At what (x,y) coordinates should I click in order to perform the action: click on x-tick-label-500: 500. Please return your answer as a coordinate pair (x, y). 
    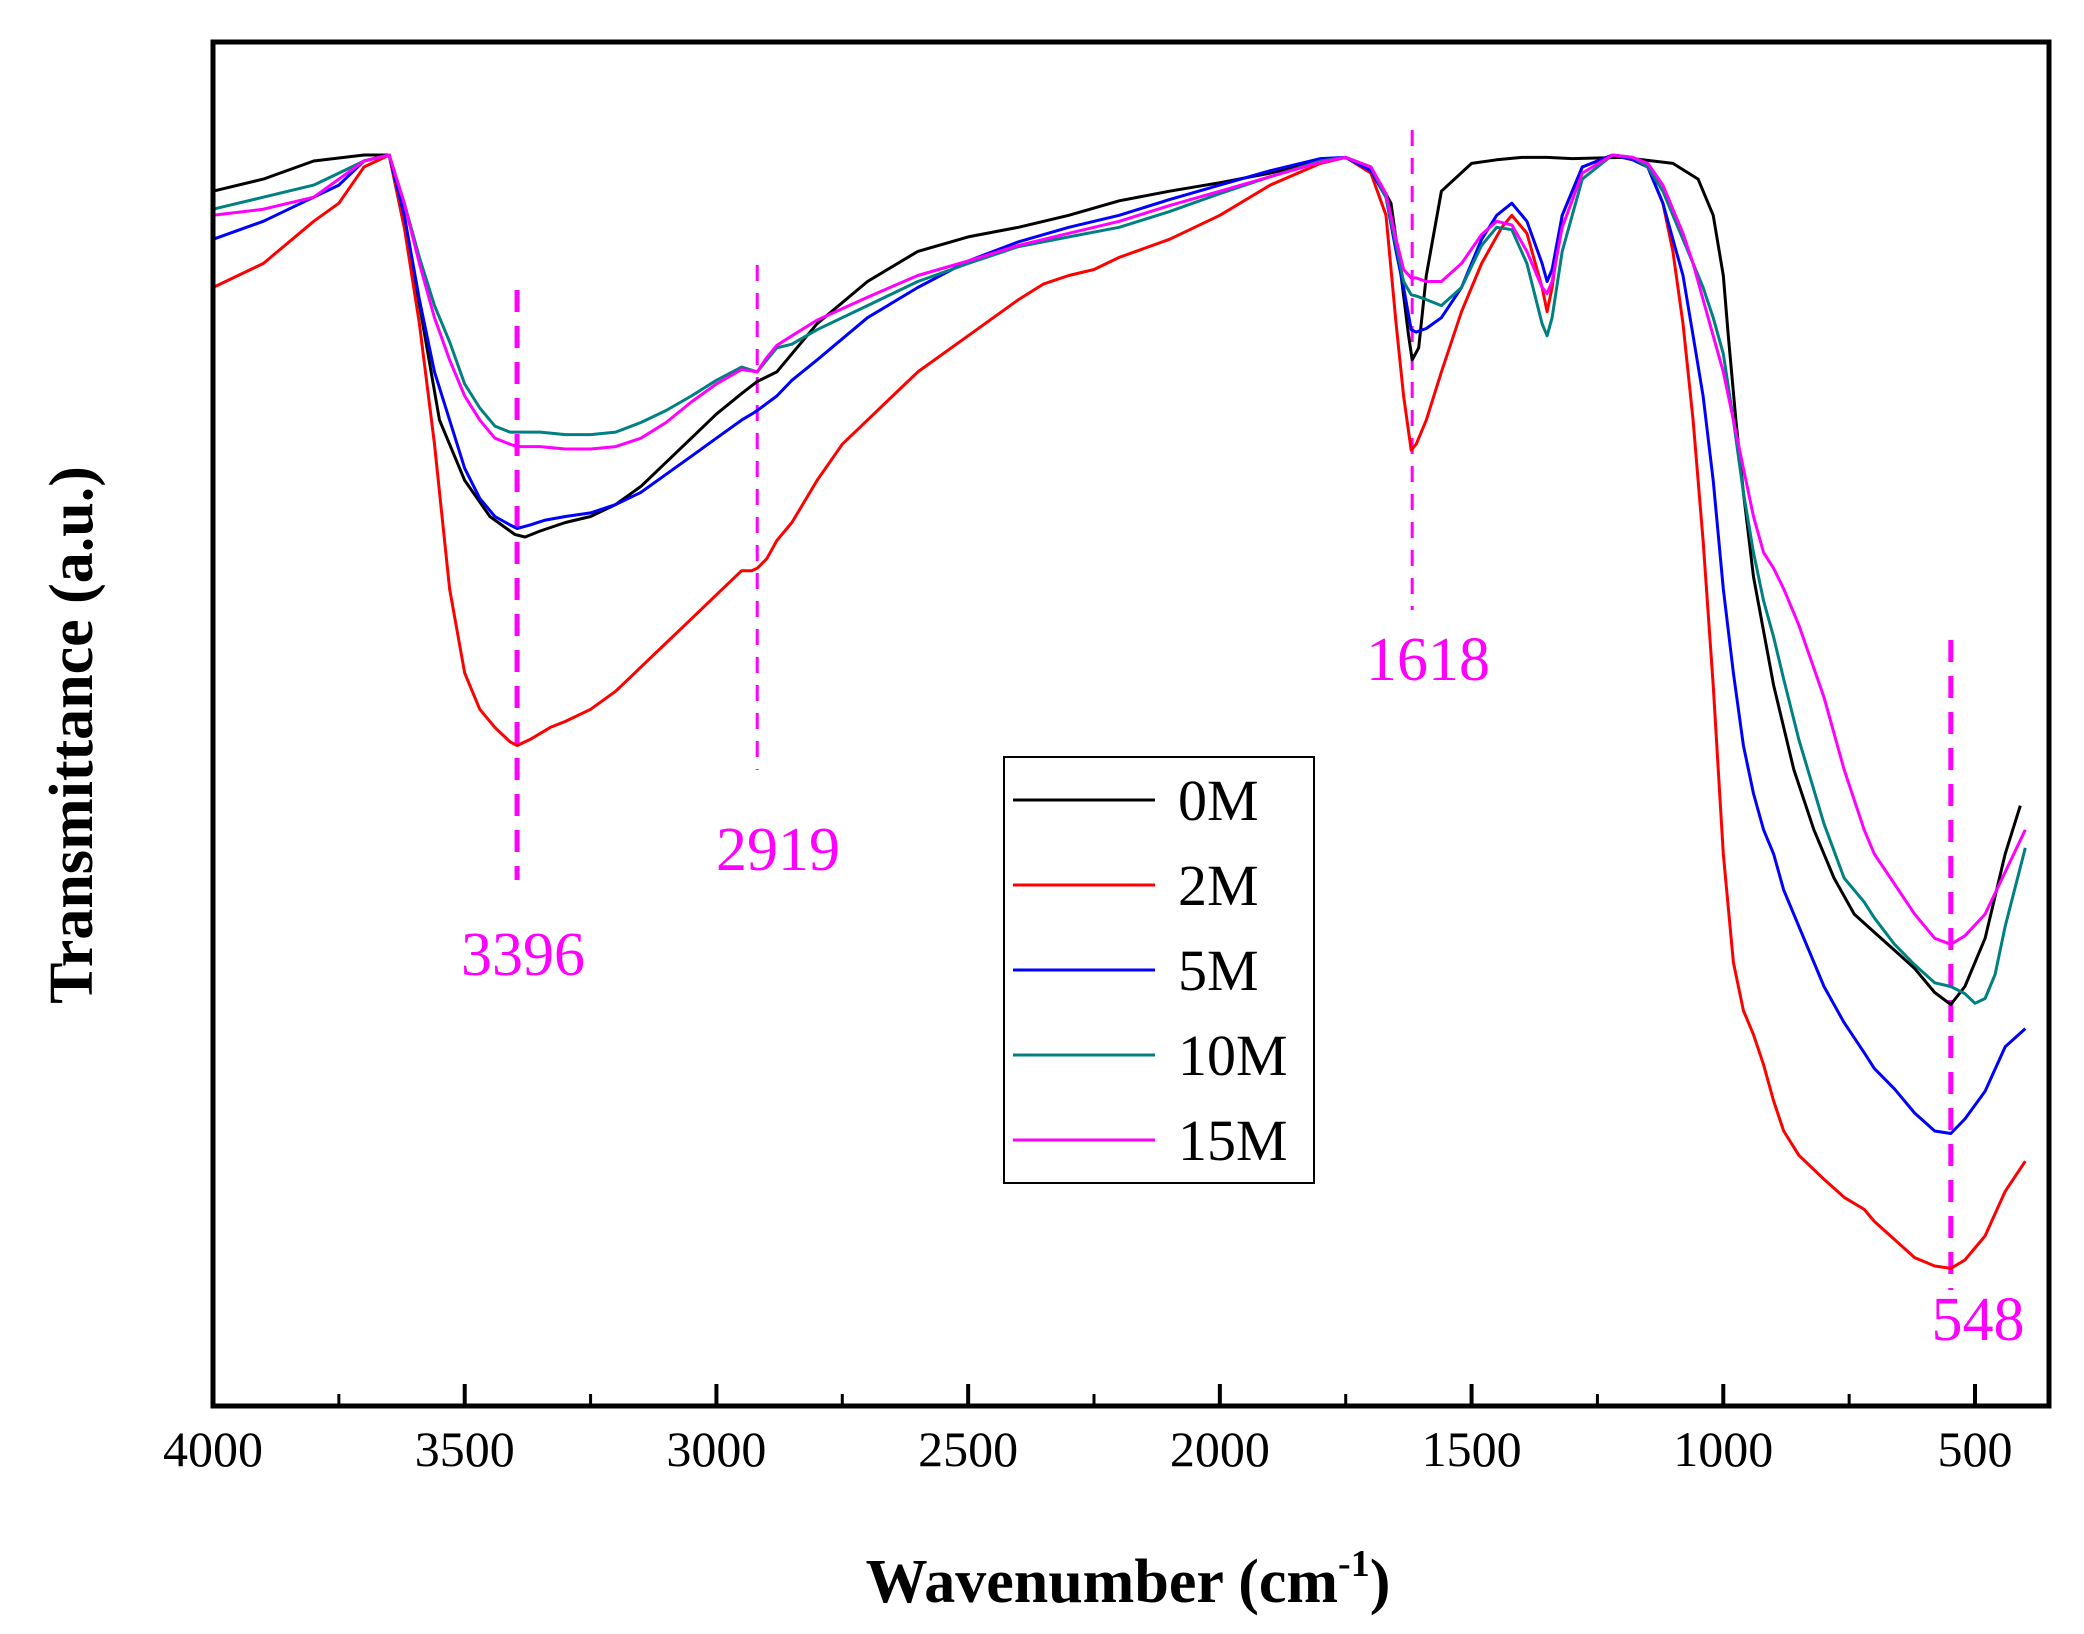
    Looking at the image, I should click on (1975, 1449).